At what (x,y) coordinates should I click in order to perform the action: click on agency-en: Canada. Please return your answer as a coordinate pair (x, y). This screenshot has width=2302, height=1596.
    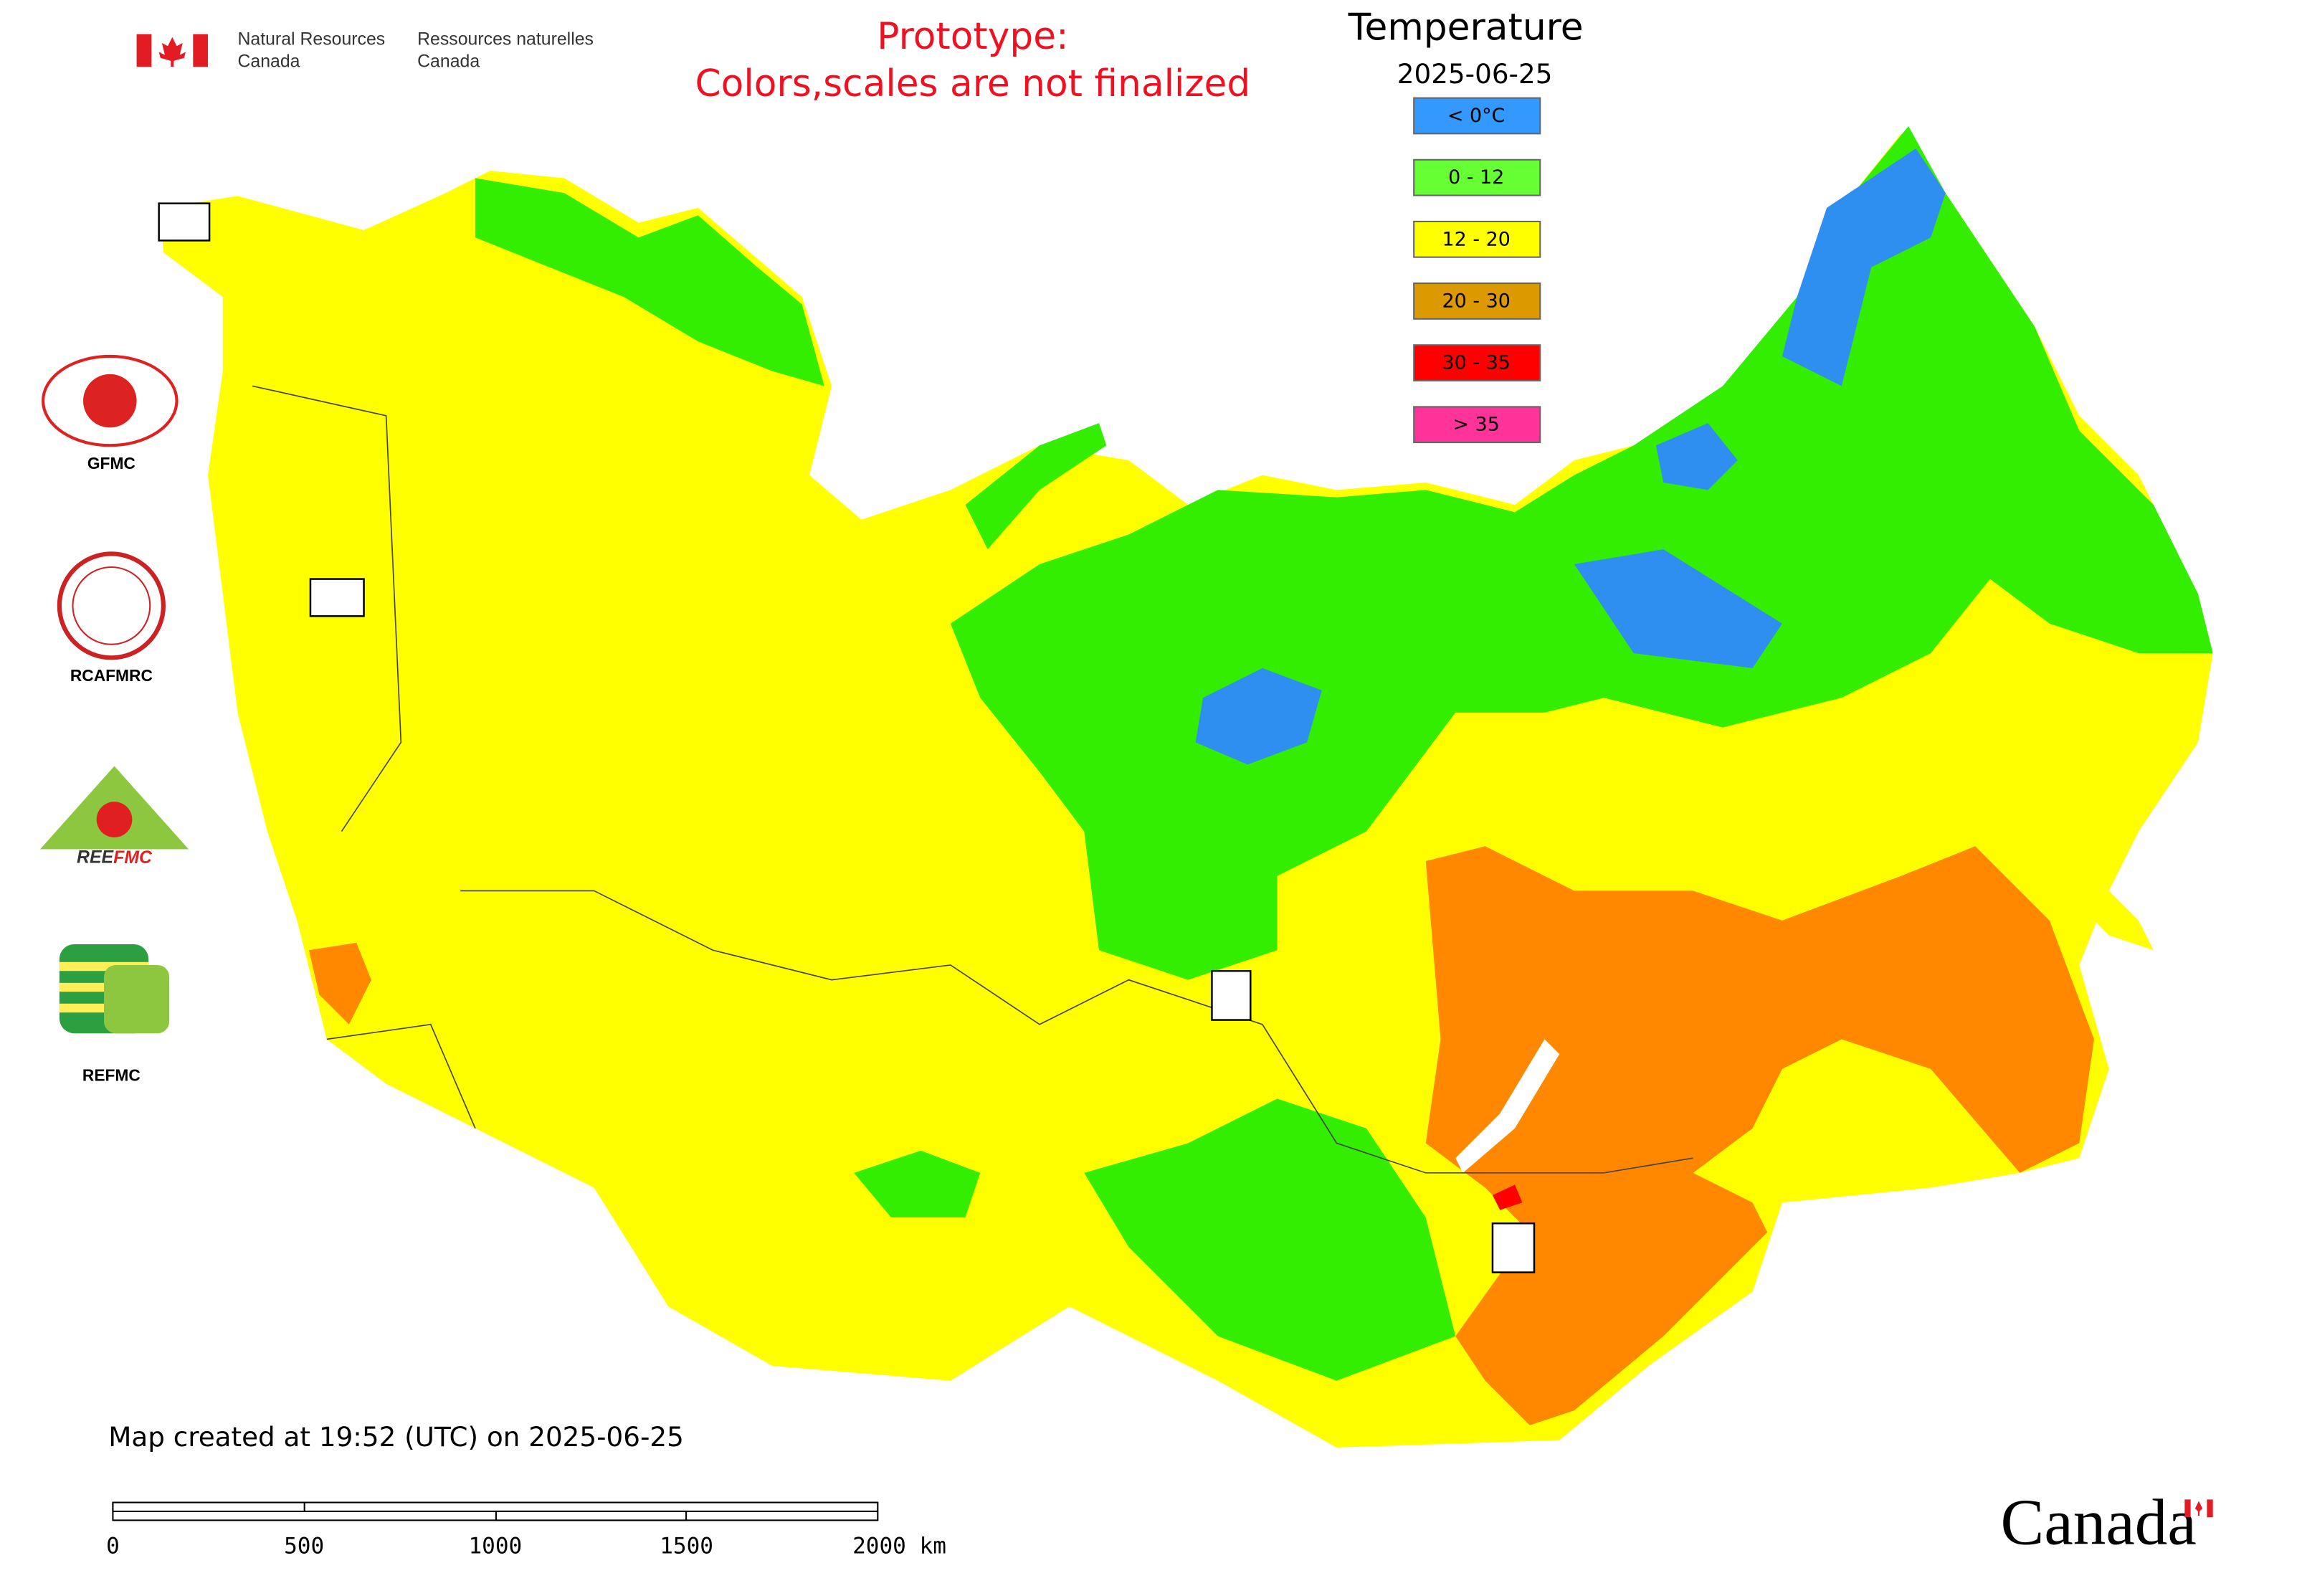
    Looking at the image, I should click on (268, 62).